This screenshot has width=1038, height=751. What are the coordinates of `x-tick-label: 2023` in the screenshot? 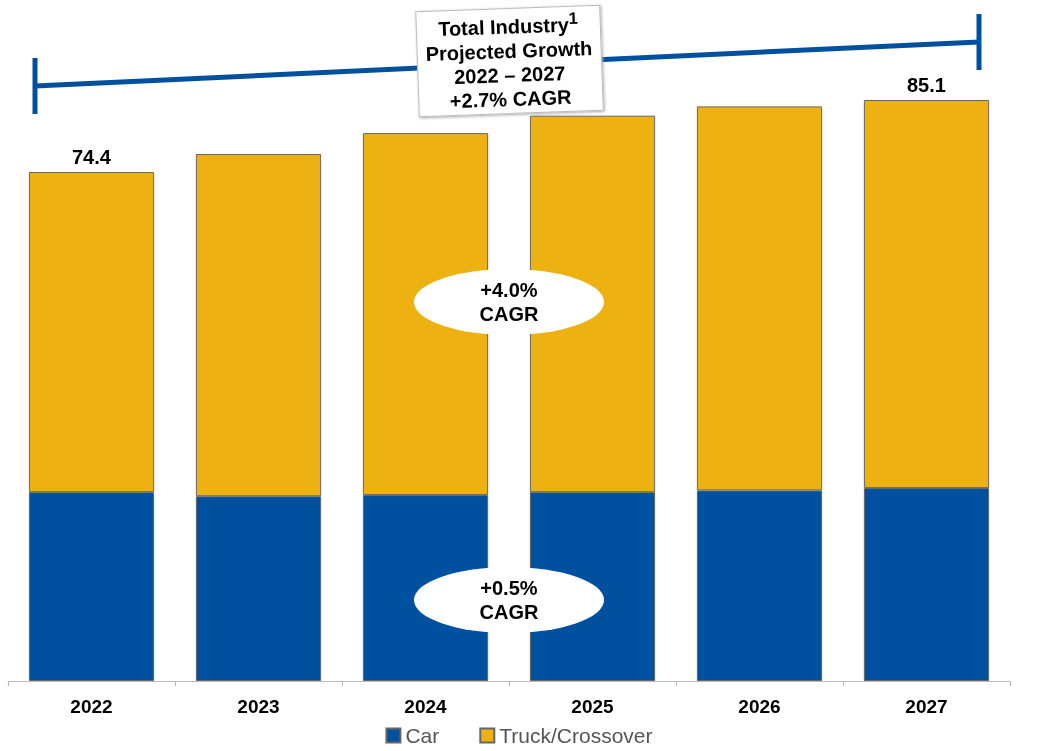 It's located at (258, 706).